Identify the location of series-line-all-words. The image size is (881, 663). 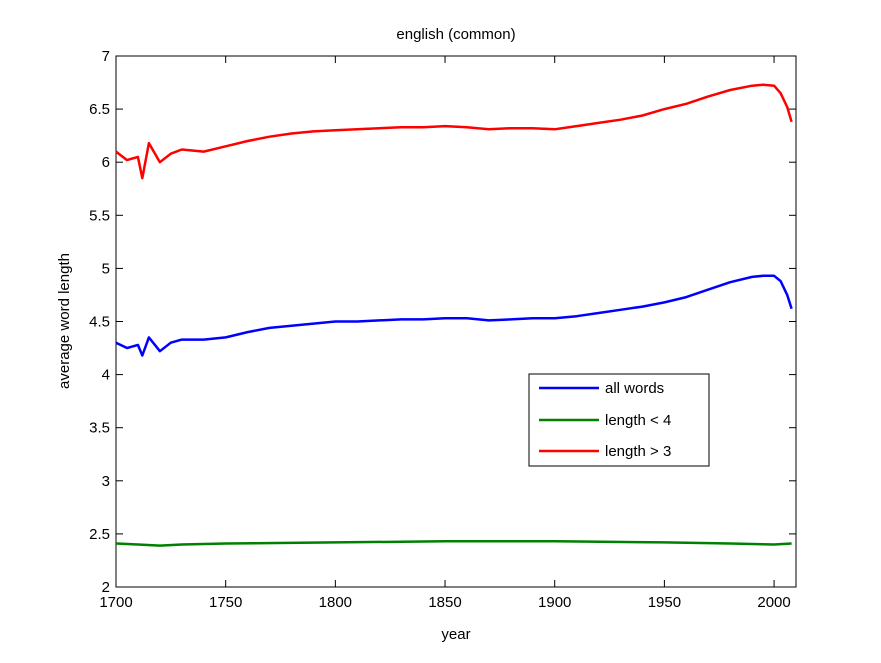
(454, 315).